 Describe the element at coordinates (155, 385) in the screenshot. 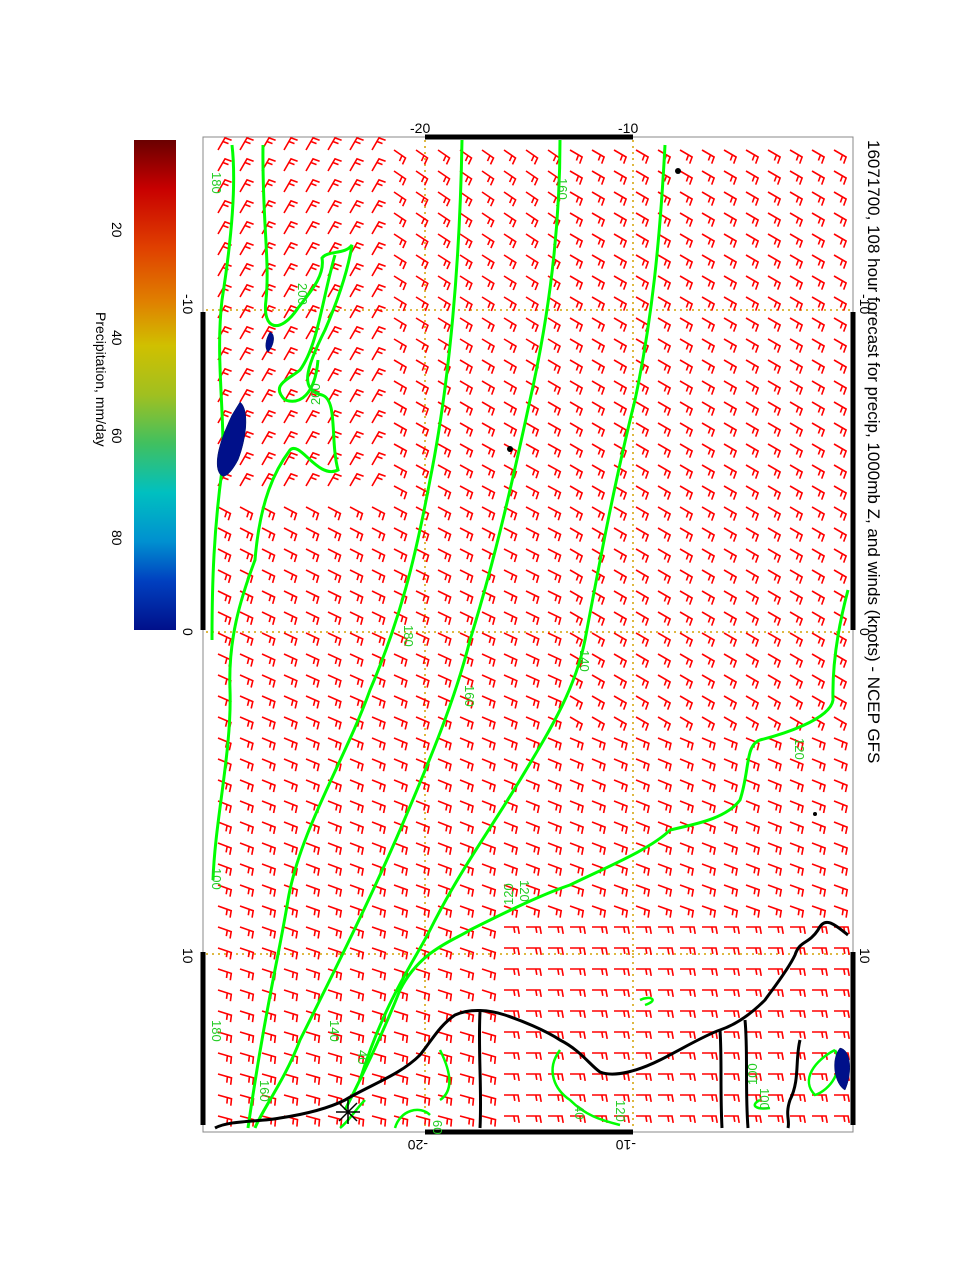

I see `colorbar` at that location.